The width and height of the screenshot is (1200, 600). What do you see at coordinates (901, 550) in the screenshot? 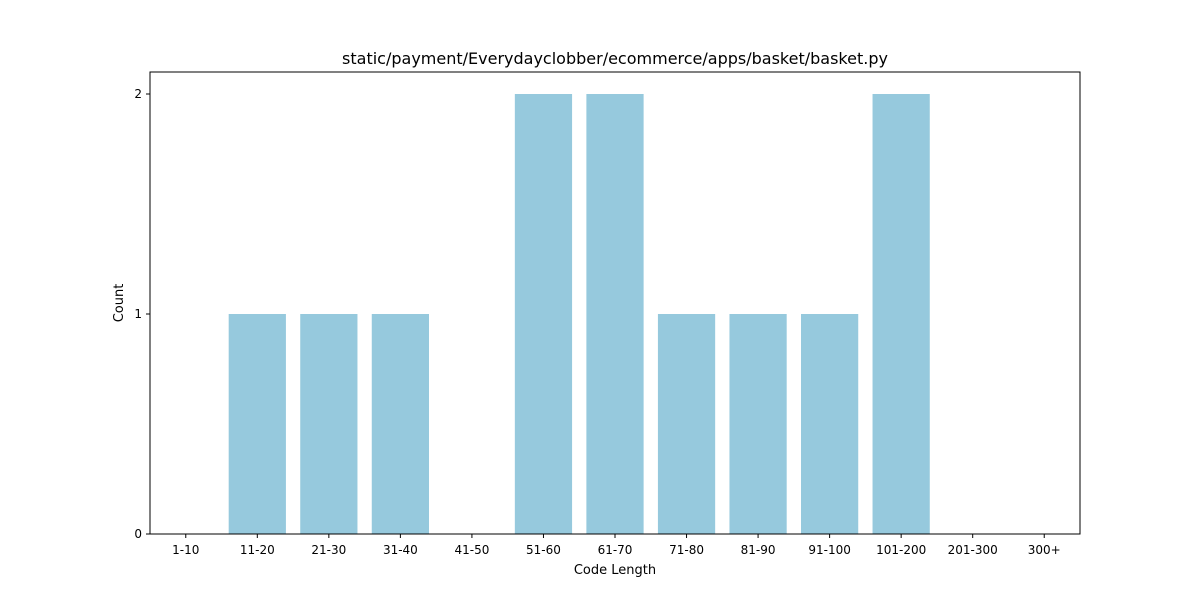
I see `x-tick-label: 101-200` at bounding box center [901, 550].